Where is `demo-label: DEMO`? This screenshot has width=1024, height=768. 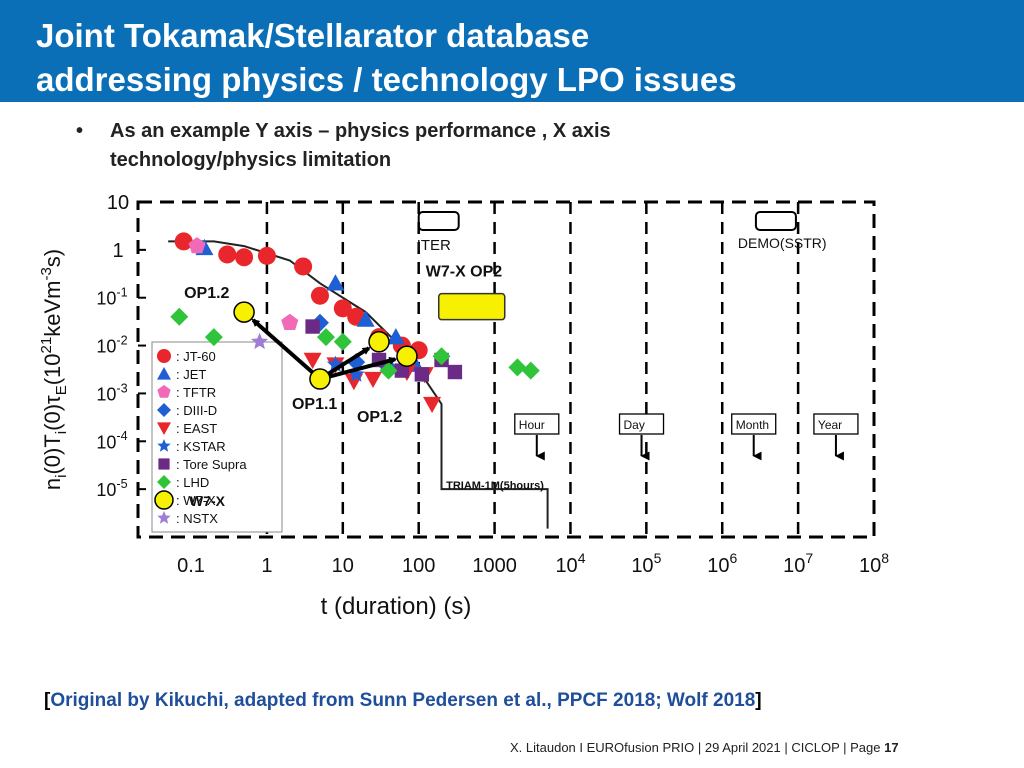 demo-label: DEMO is located at coordinates (759, 243).